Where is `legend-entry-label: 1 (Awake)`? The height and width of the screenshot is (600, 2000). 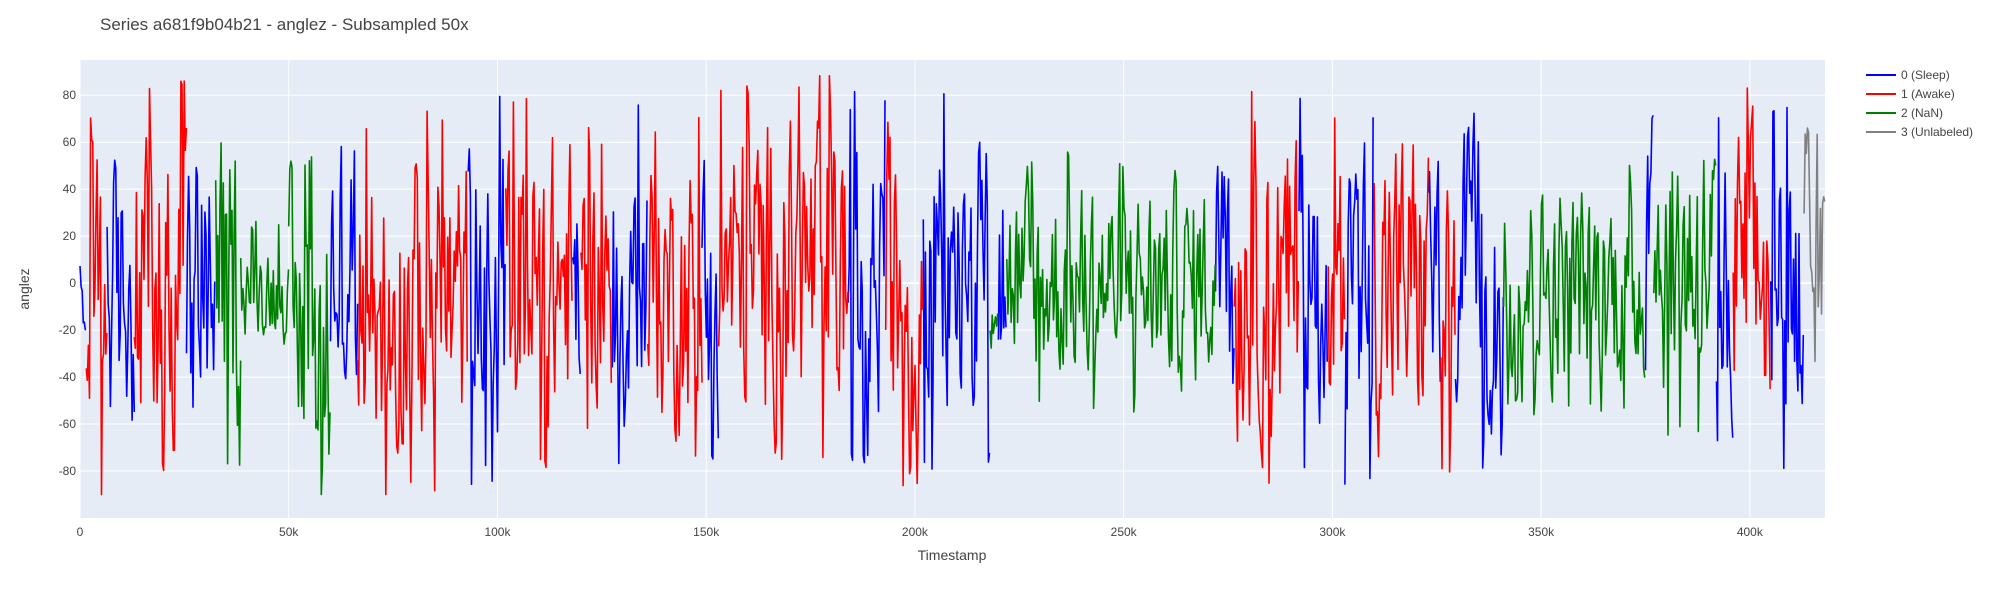
legend-entry-label: 1 (Awake) is located at coordinates (1928, 94).